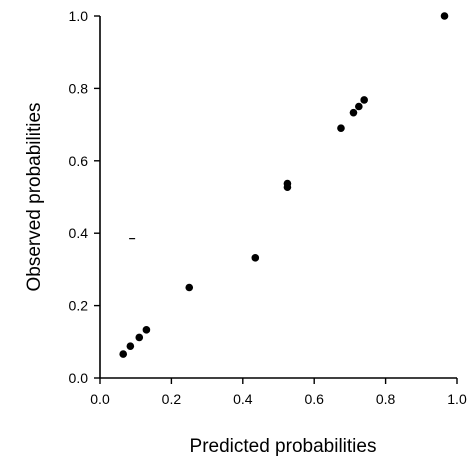  What do you see at coordinates (34, 196) in the screenshot?
I see `y-axis-title: Observed probabilities` at bounding box center [34, 196].